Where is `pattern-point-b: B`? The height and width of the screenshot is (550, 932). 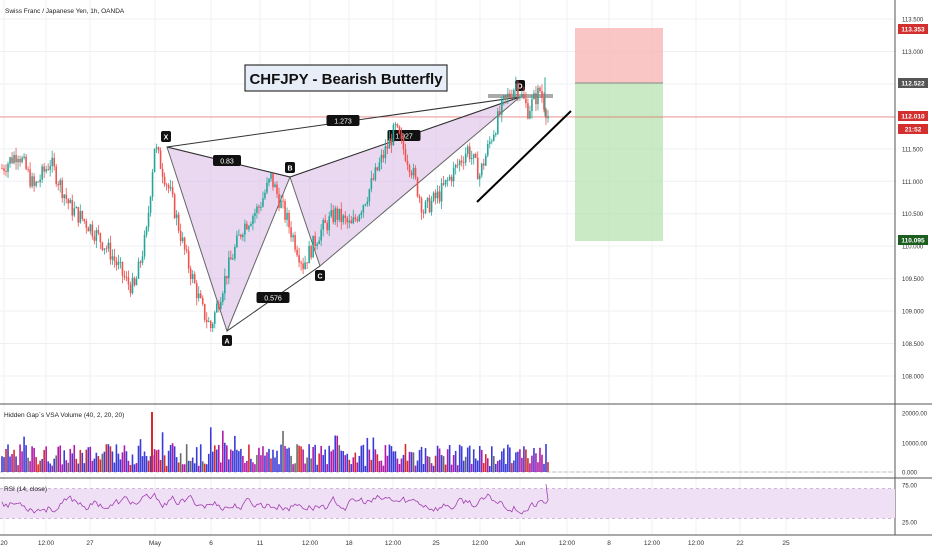 pattern-point-b: B is located at coordinates (290, 167).